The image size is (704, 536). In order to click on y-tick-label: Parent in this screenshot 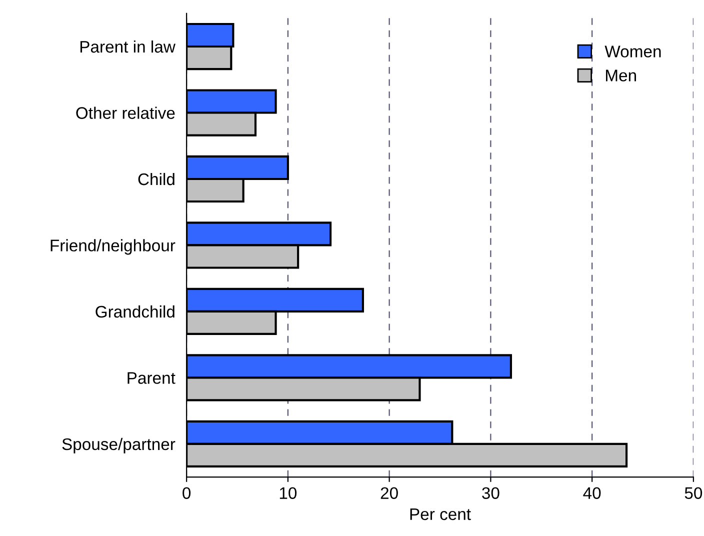, I will do `click(152, 378)`.